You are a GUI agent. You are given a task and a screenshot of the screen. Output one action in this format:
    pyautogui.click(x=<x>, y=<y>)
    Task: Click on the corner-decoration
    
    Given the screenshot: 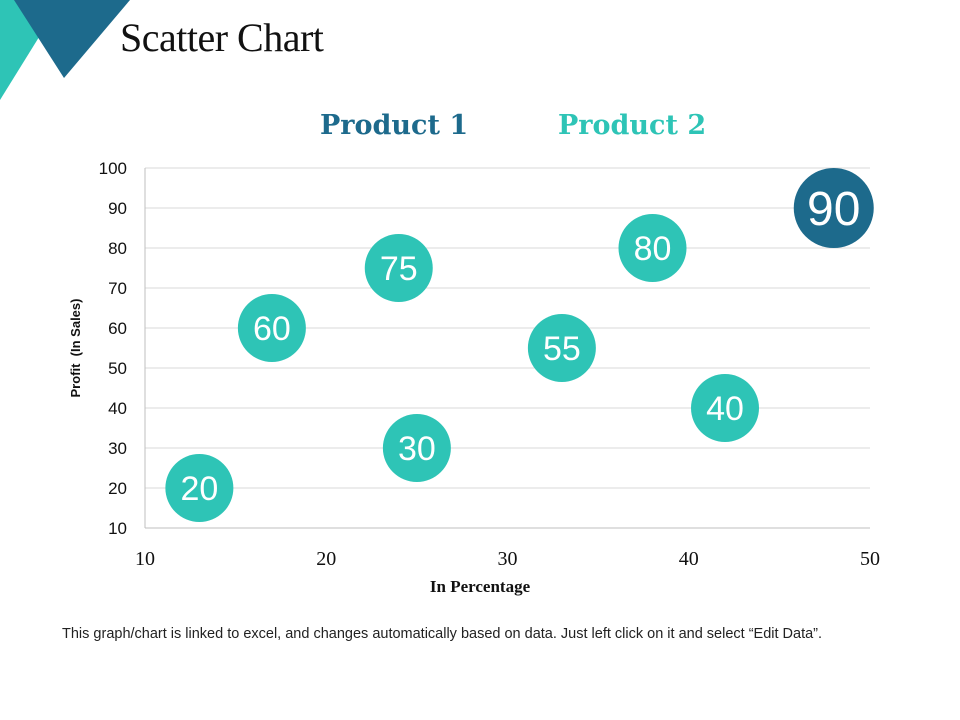 What is the action you would take?
    pyautogui.click(x=65, y=50)
    